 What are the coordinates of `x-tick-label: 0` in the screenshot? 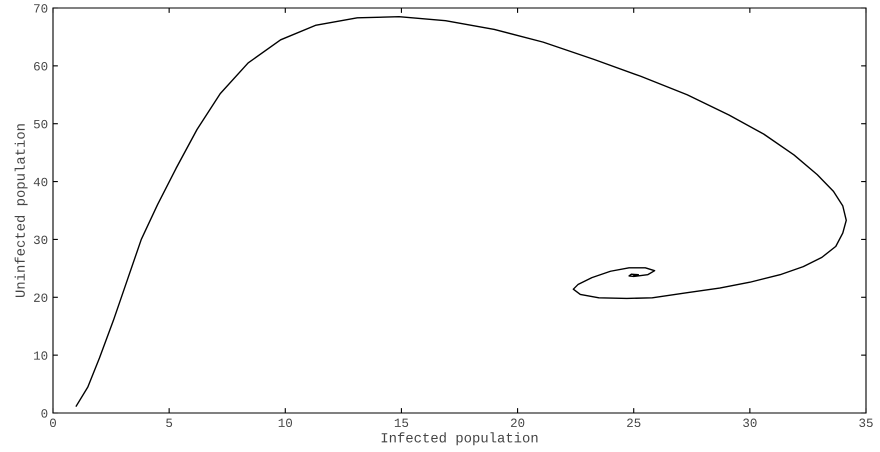 It's located at (53, 423).